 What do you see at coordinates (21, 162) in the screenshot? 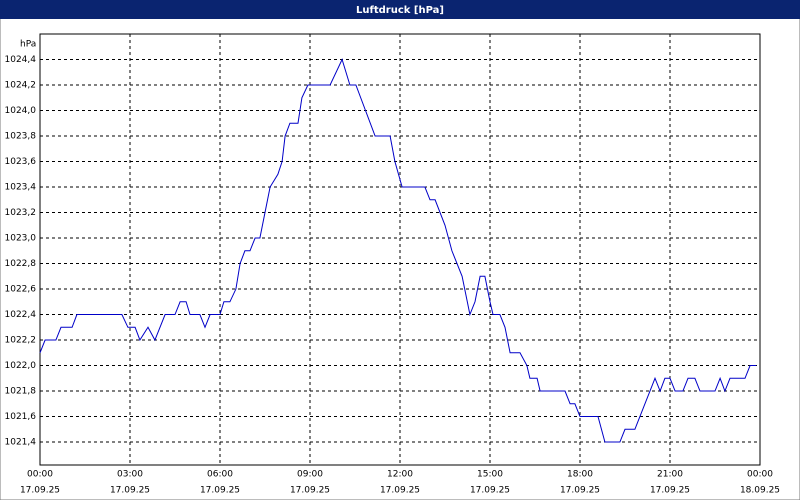
I see `y-tick-label: 1023,6` at bounding box center [21, 162].